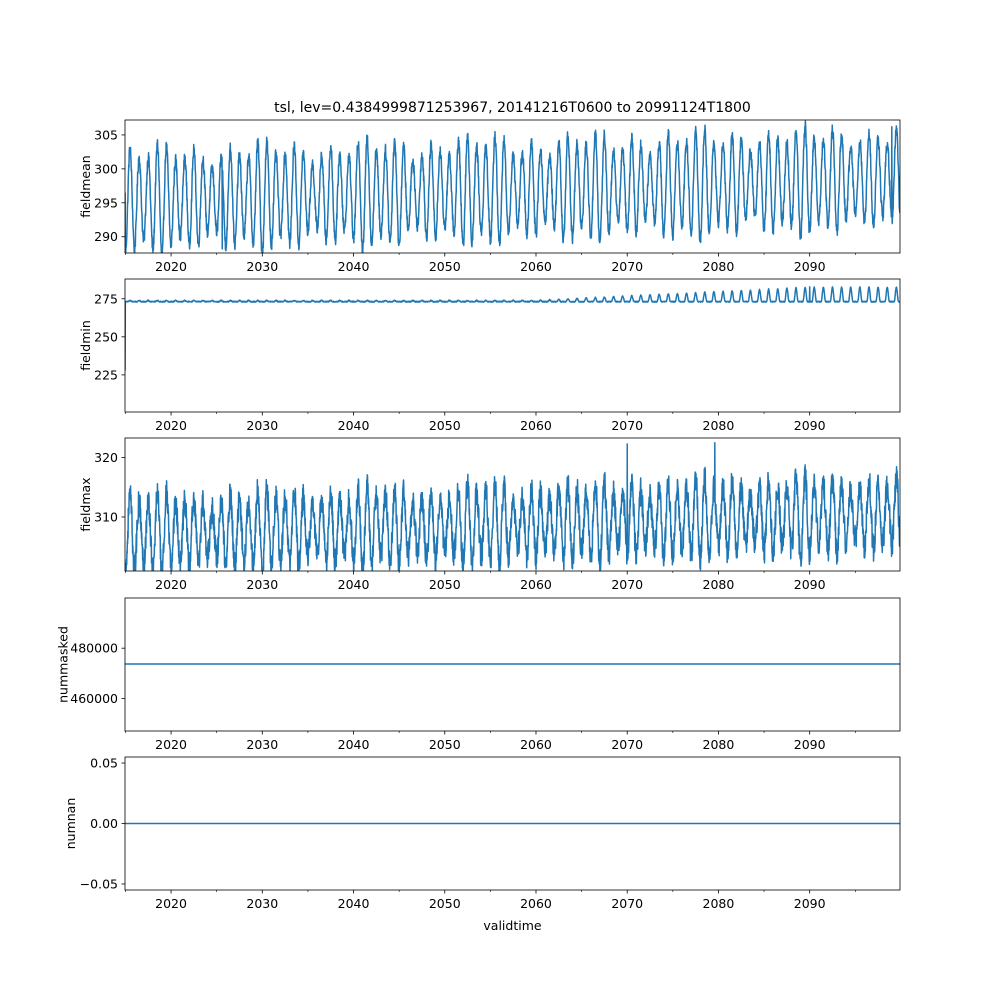 This screenshot has height=1000, width=1000. What do you see at coordinates (106, 336) in the screenshot?
I see `y-tick-label: 250` at bounding box center [106, 336].